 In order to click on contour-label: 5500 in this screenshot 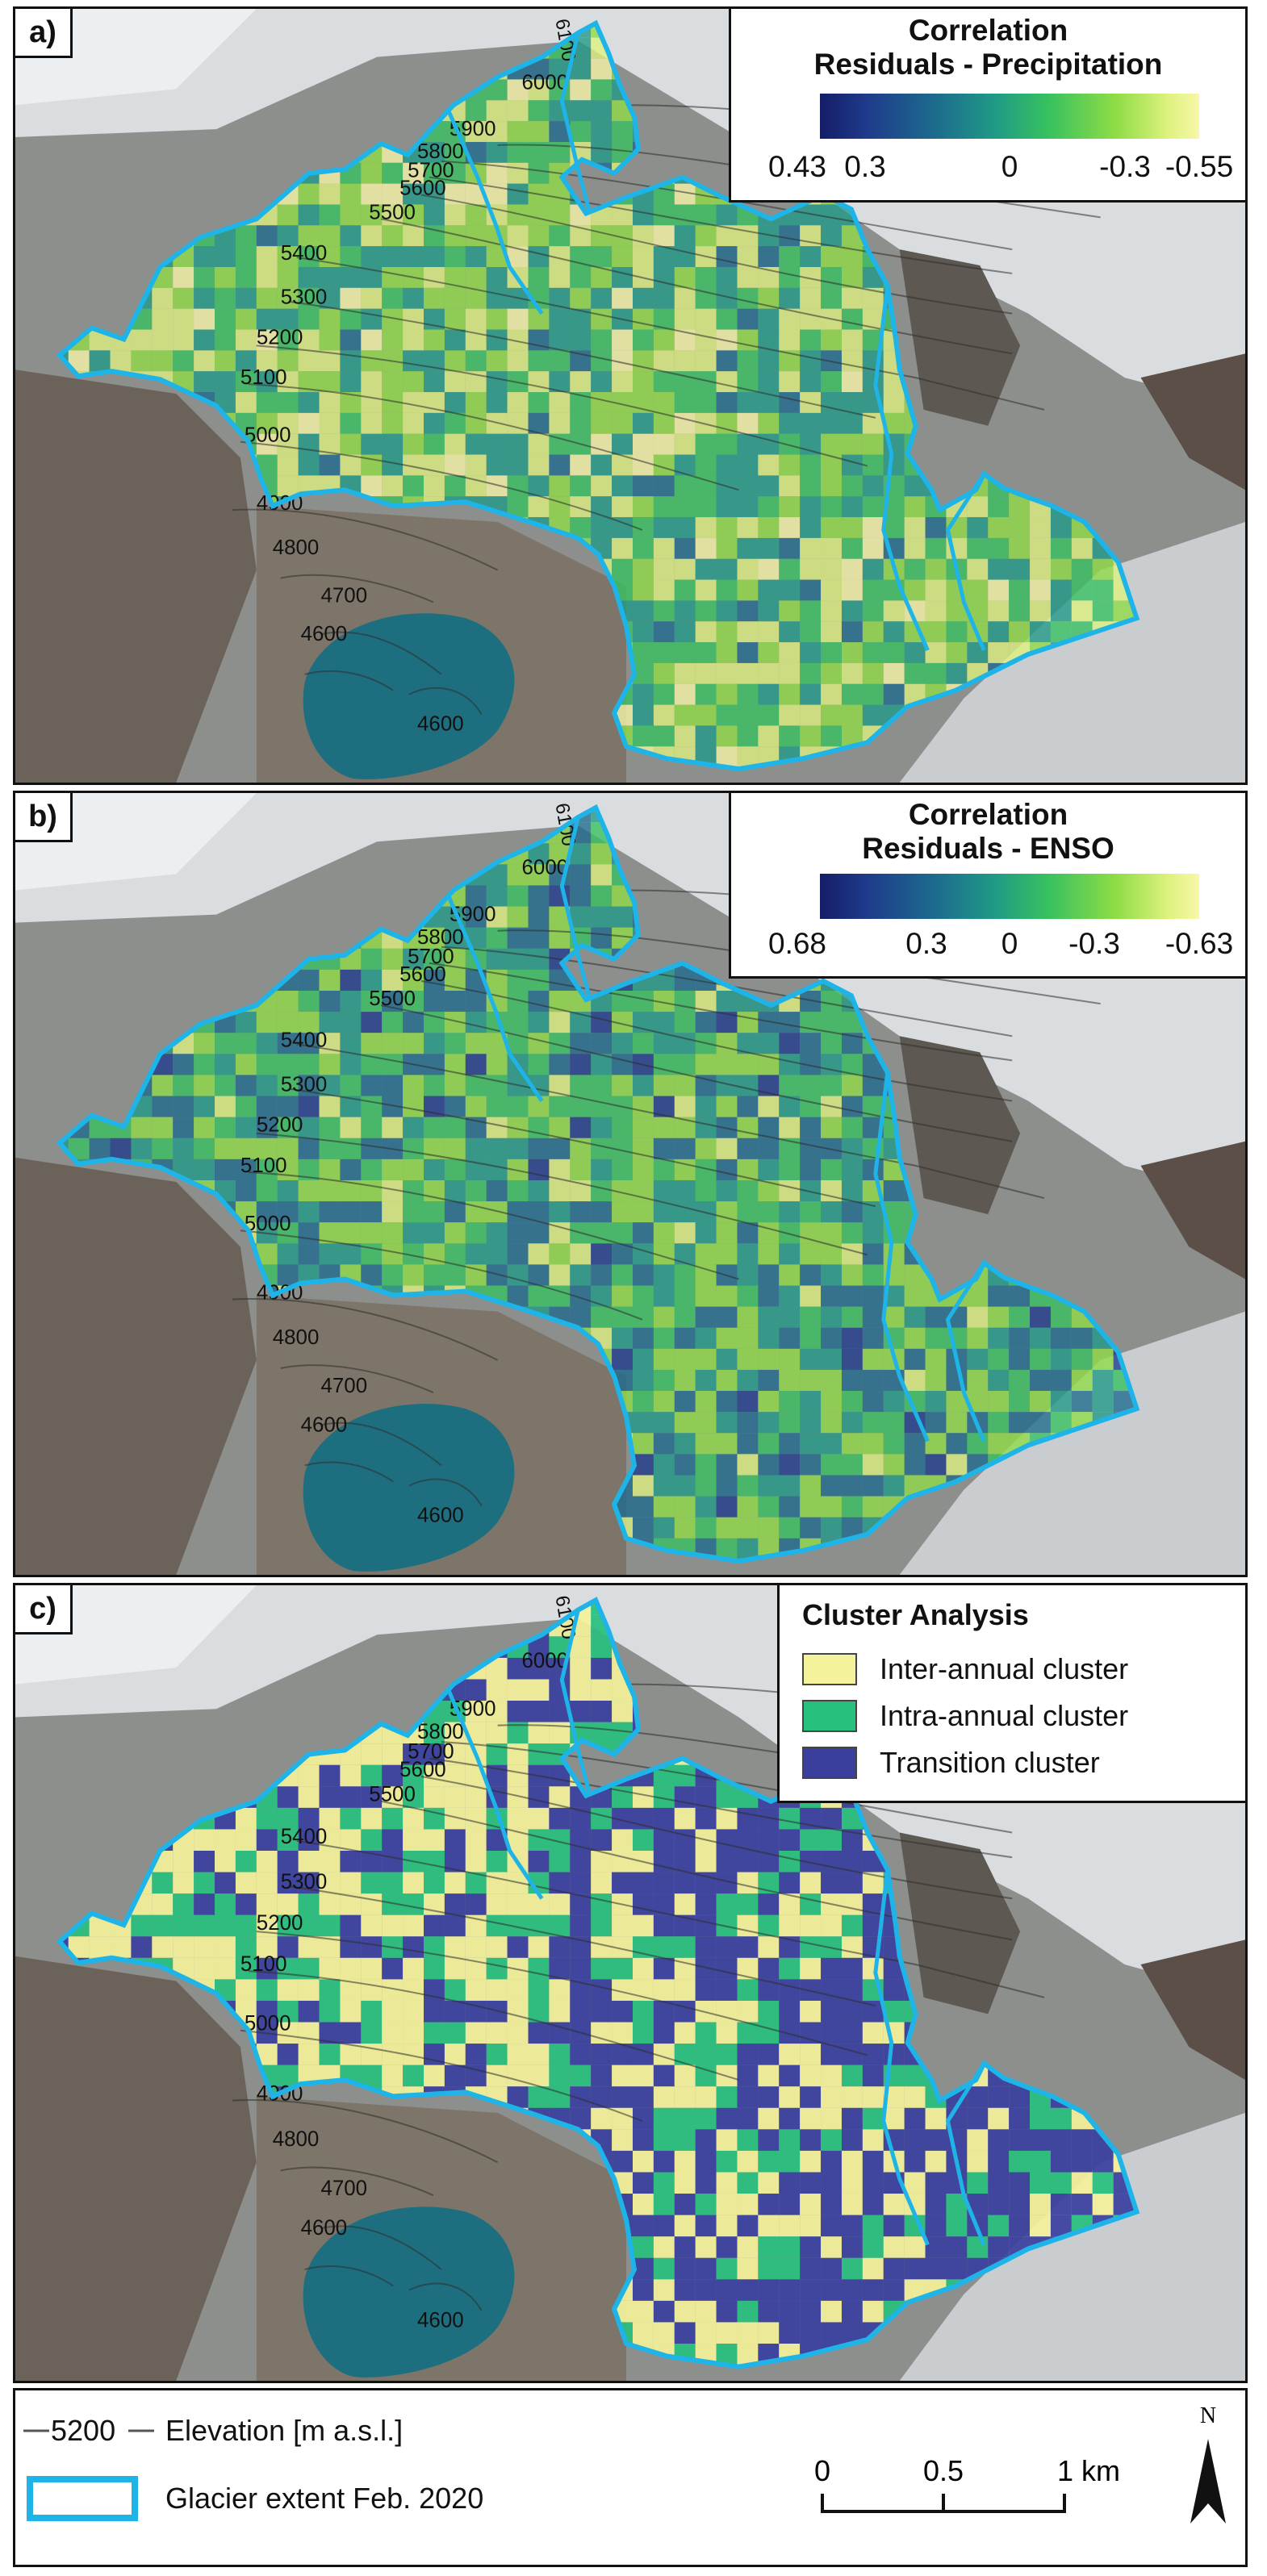, I will do `click(393, 212)`.